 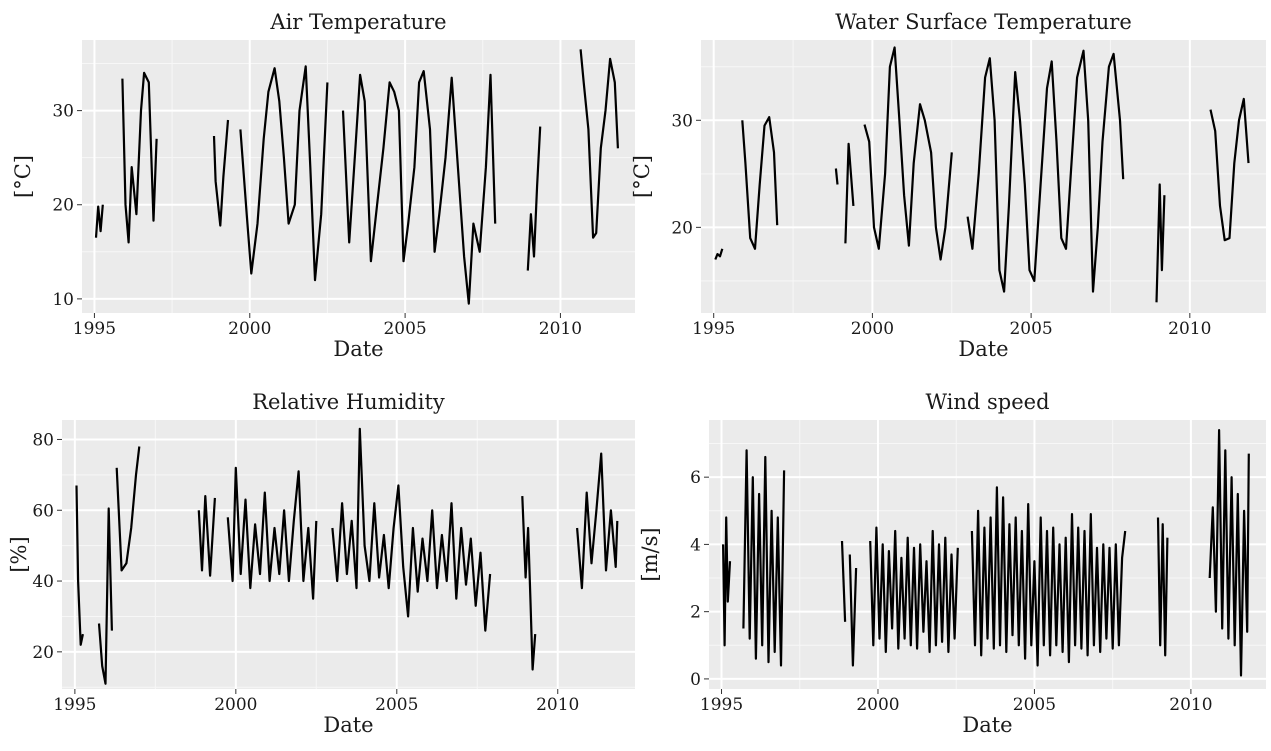 What do you see at coordinates (43, 511) in the screenshot?
I see `y-tick-label: 60` at bounding box center [43, 511].